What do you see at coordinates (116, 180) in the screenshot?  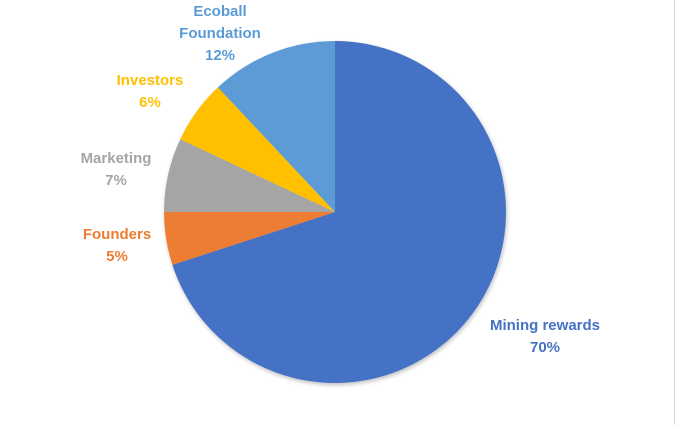 I see `data-label-value: 7%` at bounding box center [116, 180].